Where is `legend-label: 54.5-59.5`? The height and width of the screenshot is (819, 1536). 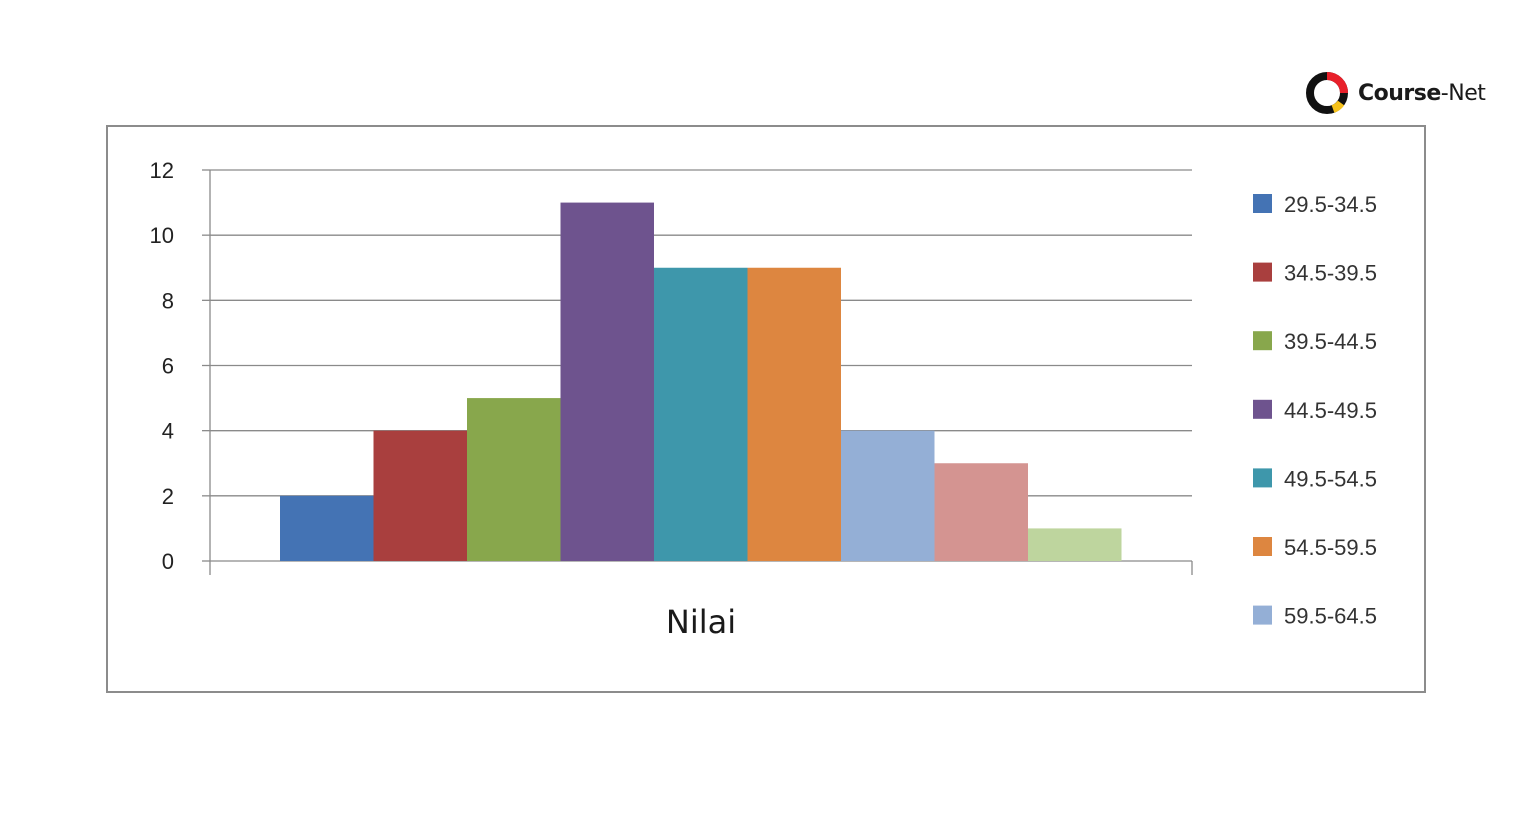
legend-label: 54.5-59.5 is located at coordinates (1330, 547).